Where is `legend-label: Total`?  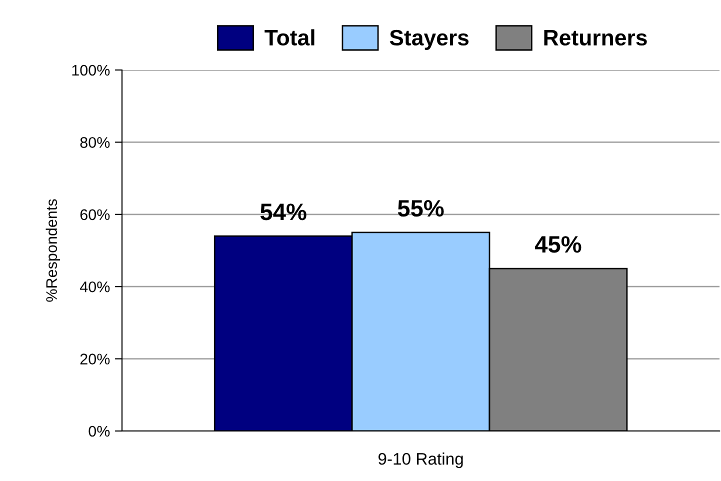
legend-label: Total is located at coordinates (289, 37).